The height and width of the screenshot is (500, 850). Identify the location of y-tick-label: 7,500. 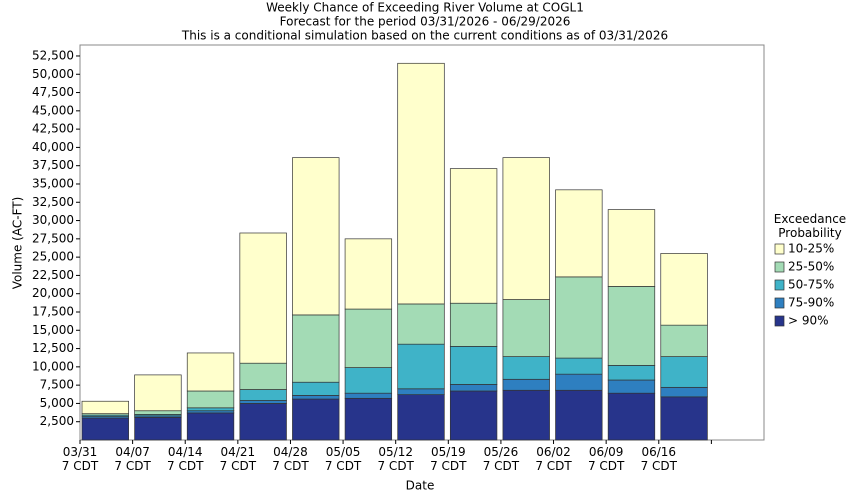
(57, 385).